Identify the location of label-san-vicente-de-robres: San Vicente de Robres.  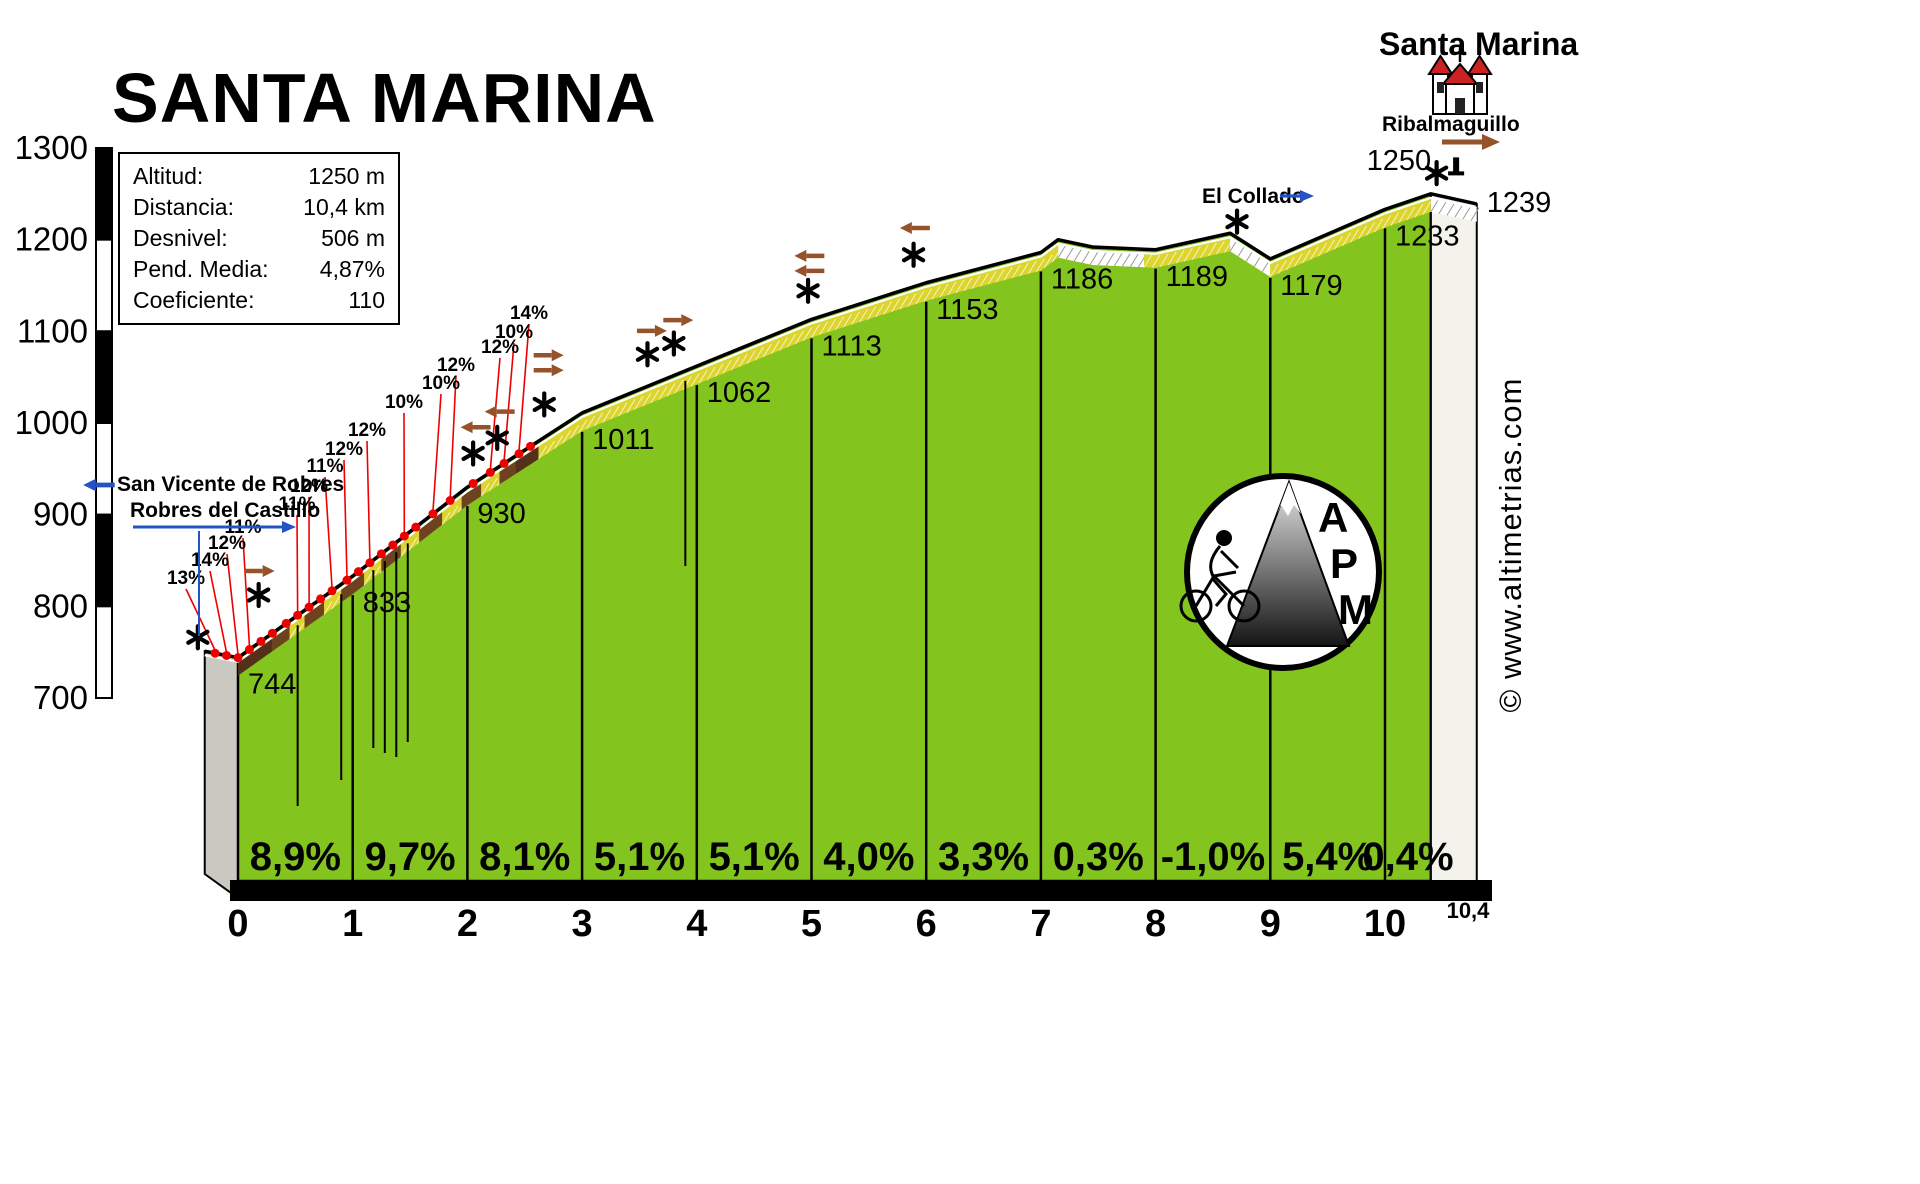
(230, 484).